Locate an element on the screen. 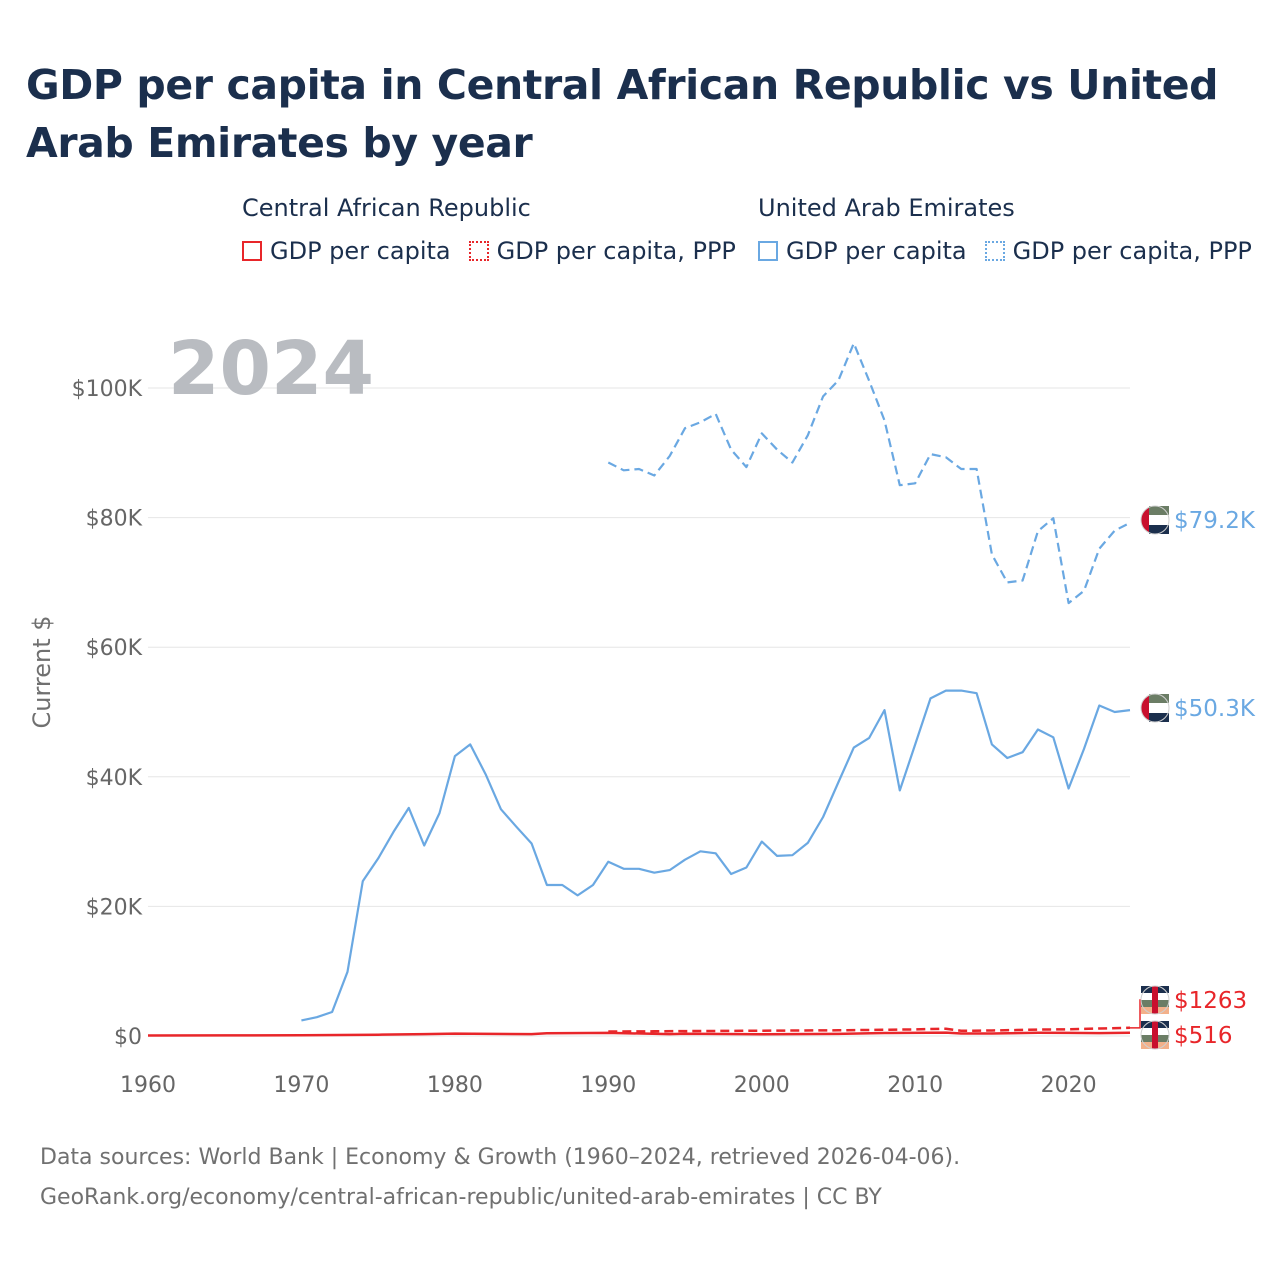  end-value-label: $516 is located at coordinates (1203, 1036).